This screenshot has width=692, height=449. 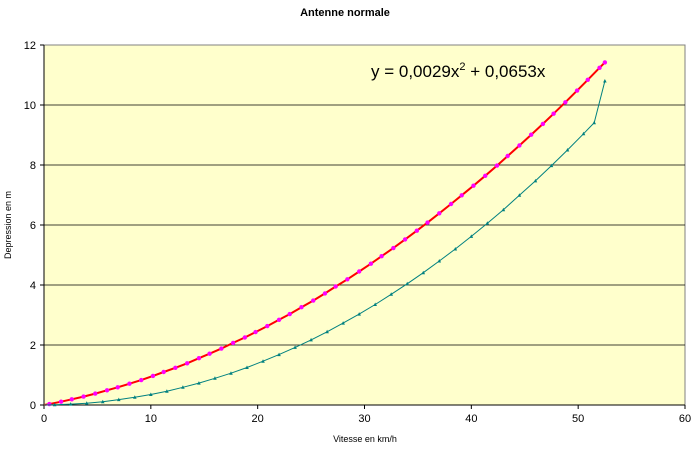 I want to click on y-tick-label-4: 8, so click(x=33, y=166).